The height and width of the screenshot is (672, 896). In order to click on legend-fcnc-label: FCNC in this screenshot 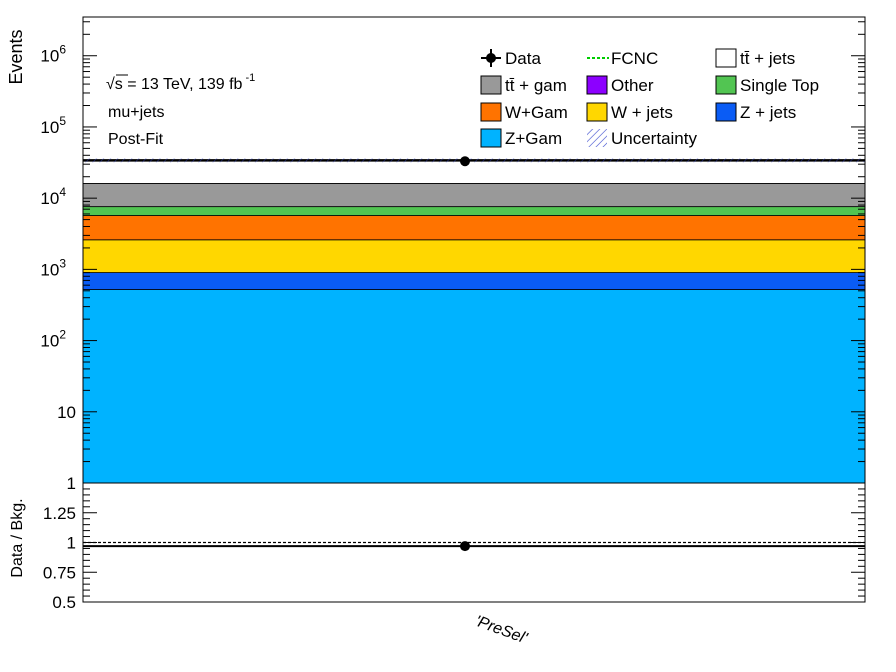, I will do `click(634, 58)`.